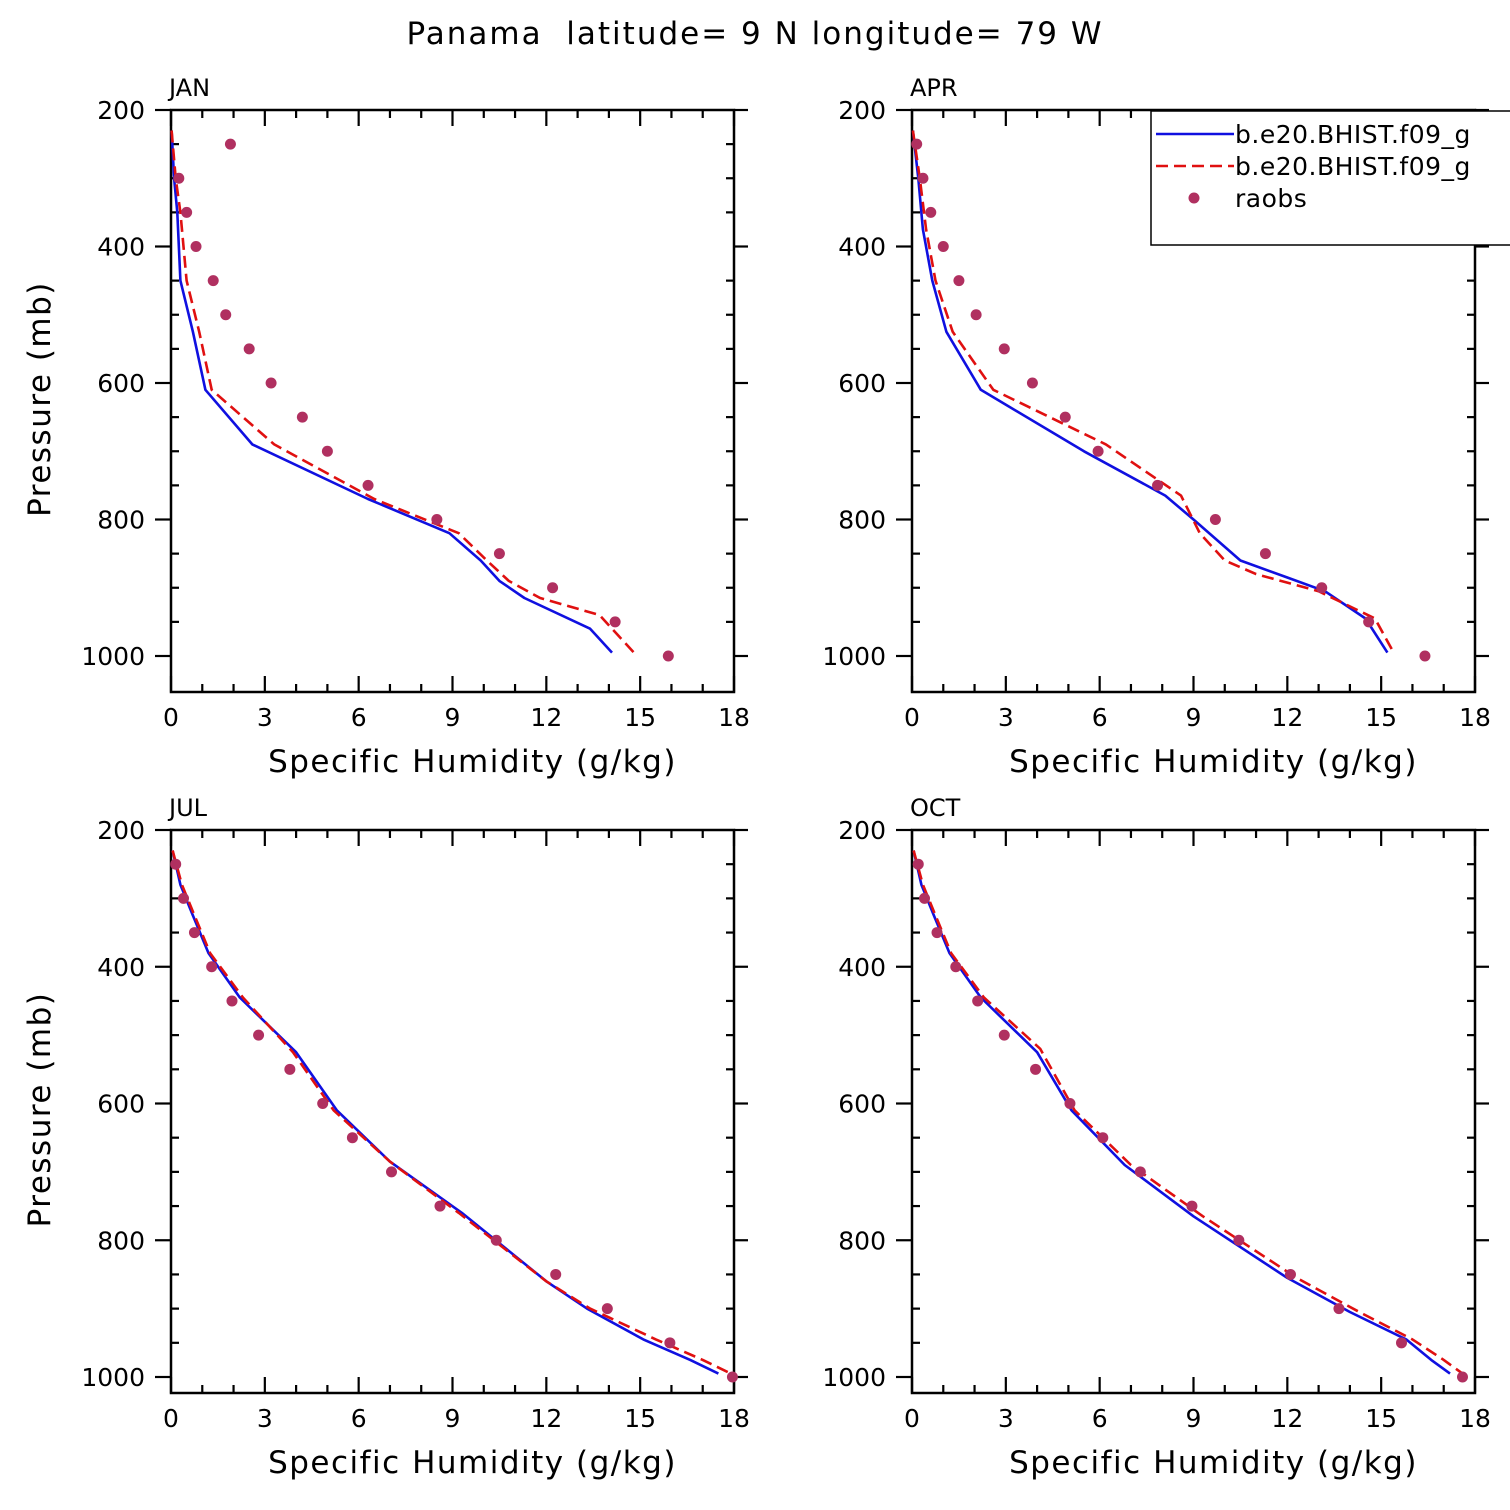 The height and width of the screenshot is (1510, 1510). Describe the element at coordinates (188, 88) in the screenshot. I see `panel-label: JAN` at that location.